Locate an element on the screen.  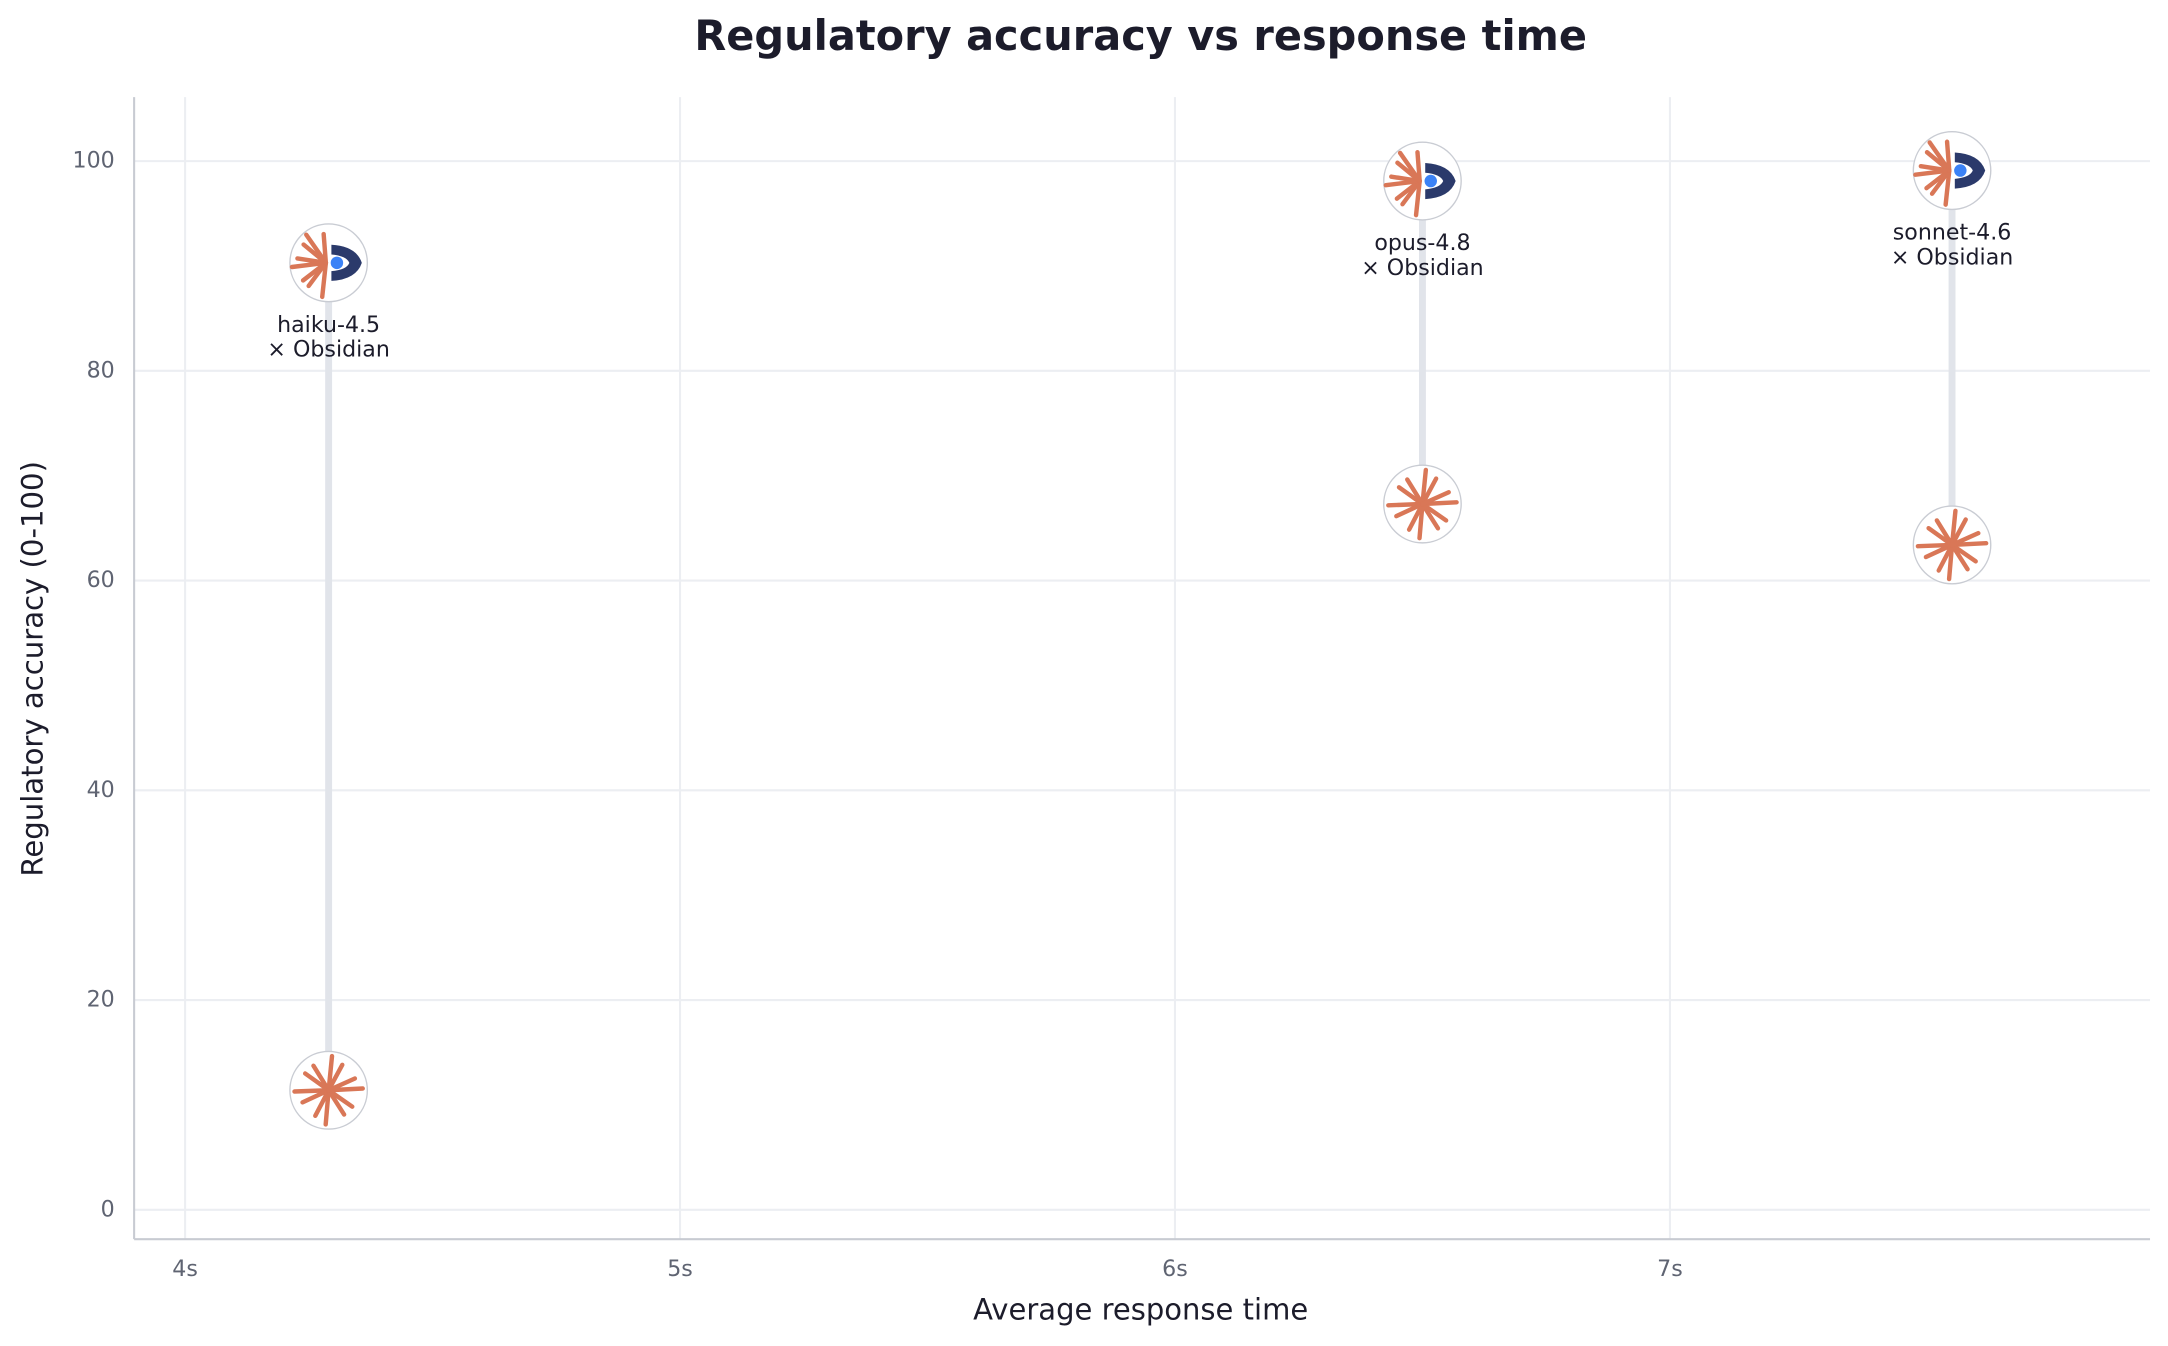
y-tick-label: 40 is located at coordinates (101, 790).